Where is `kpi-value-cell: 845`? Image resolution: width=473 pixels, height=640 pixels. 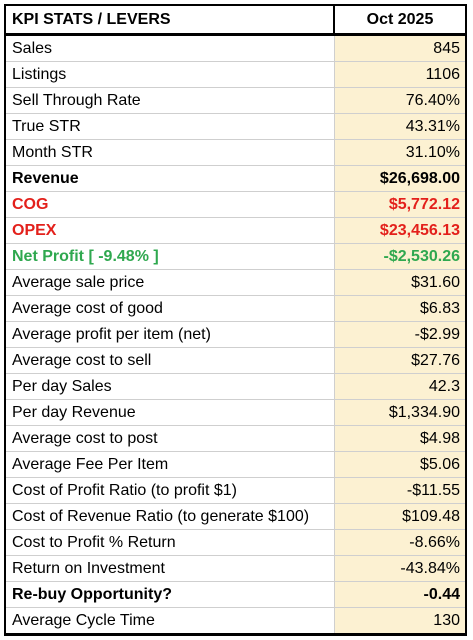 kpi-value-cell: 845 is located at coordinates (400, 48).